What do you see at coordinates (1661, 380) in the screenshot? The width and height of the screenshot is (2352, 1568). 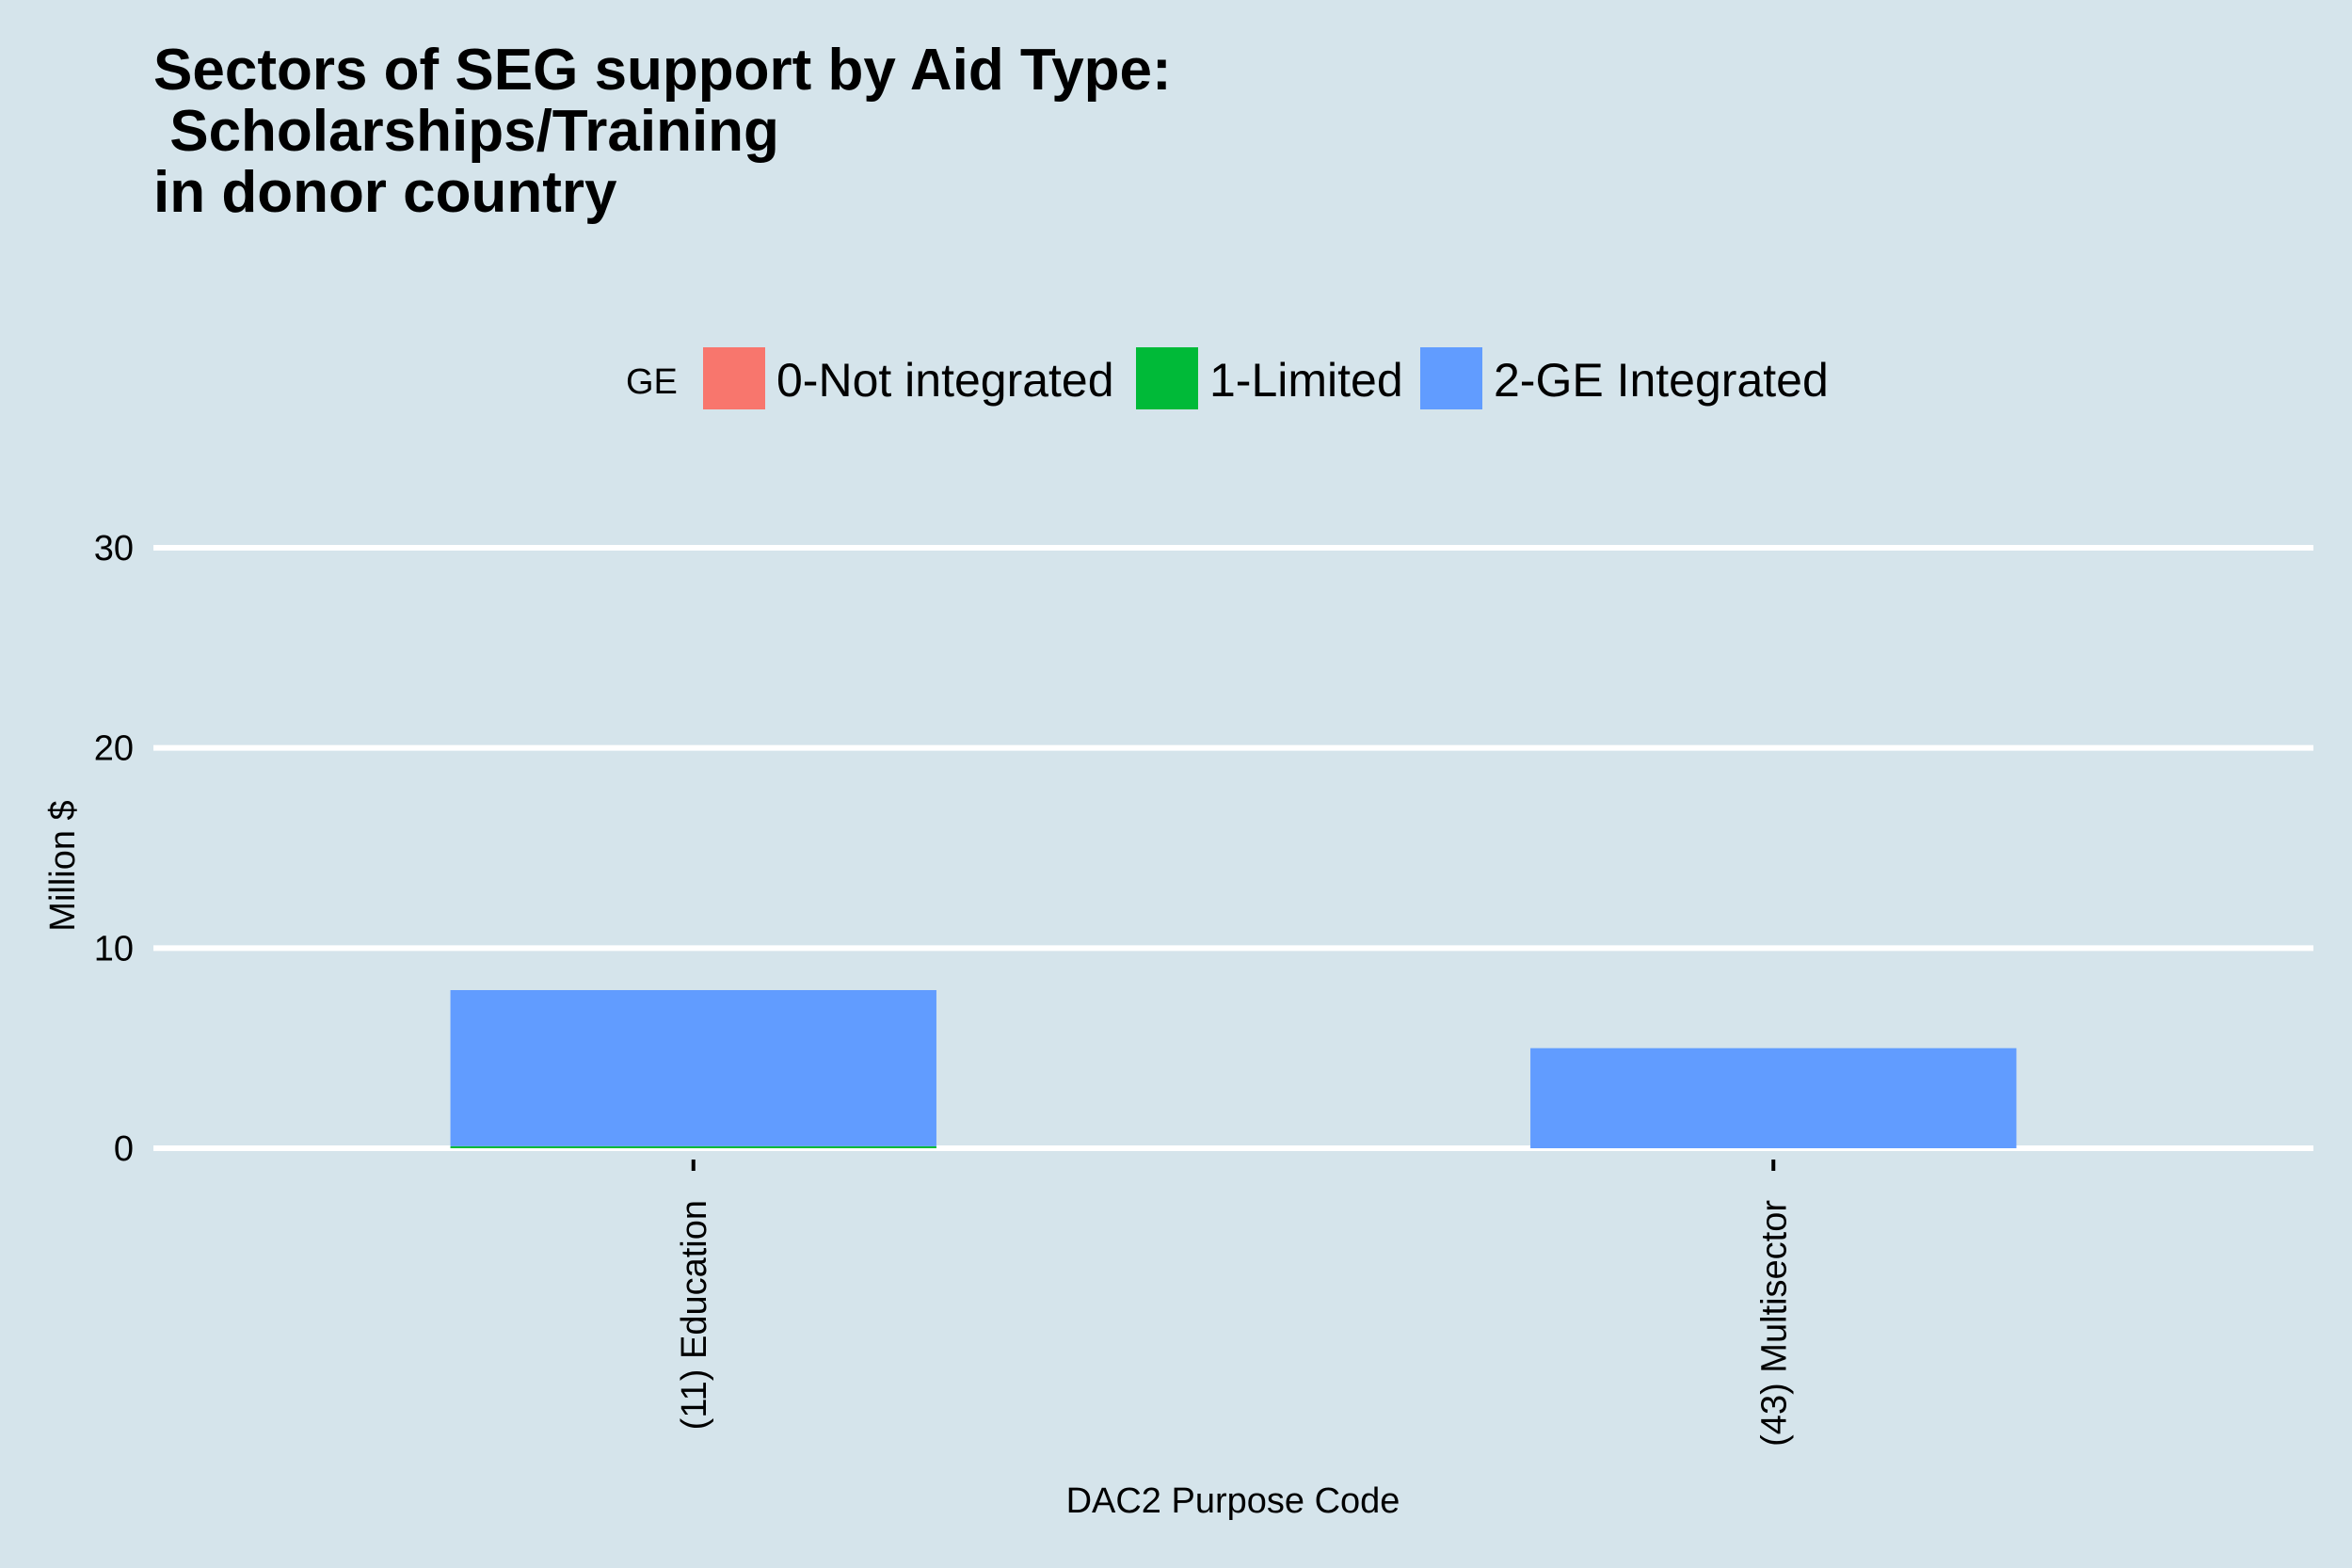 I see `legend-label: 2-GE Integrated` at bounding box center [1661, 380].